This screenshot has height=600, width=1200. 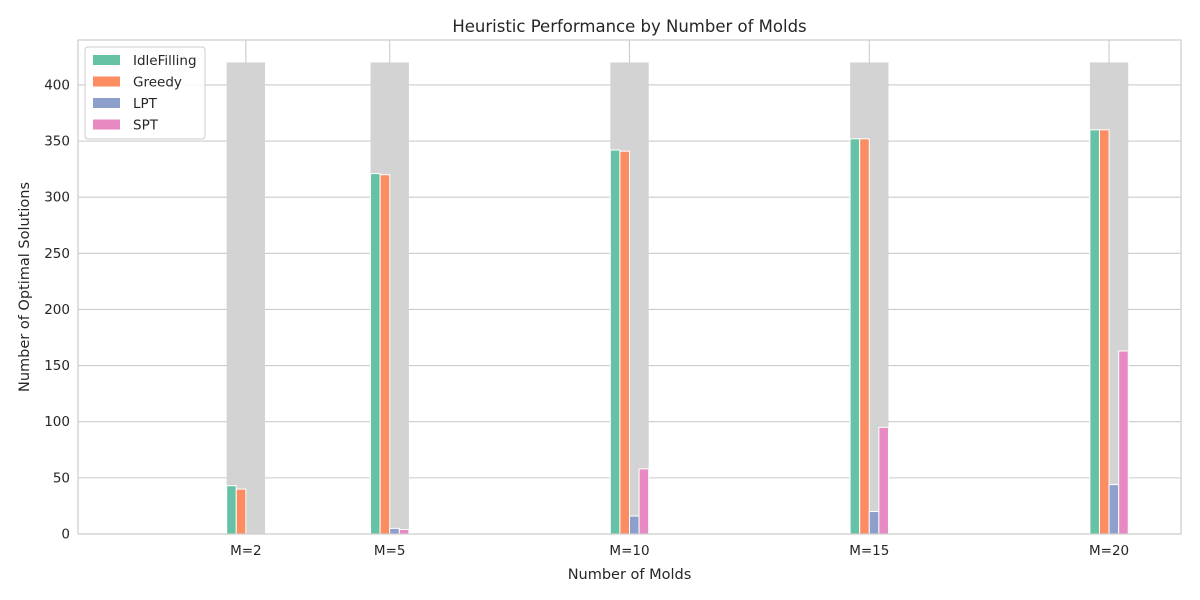 What do you see at coordinates (57, 198) in the screenshot?
I see `y-tick-label: 300` at bounding box center [57, 198].